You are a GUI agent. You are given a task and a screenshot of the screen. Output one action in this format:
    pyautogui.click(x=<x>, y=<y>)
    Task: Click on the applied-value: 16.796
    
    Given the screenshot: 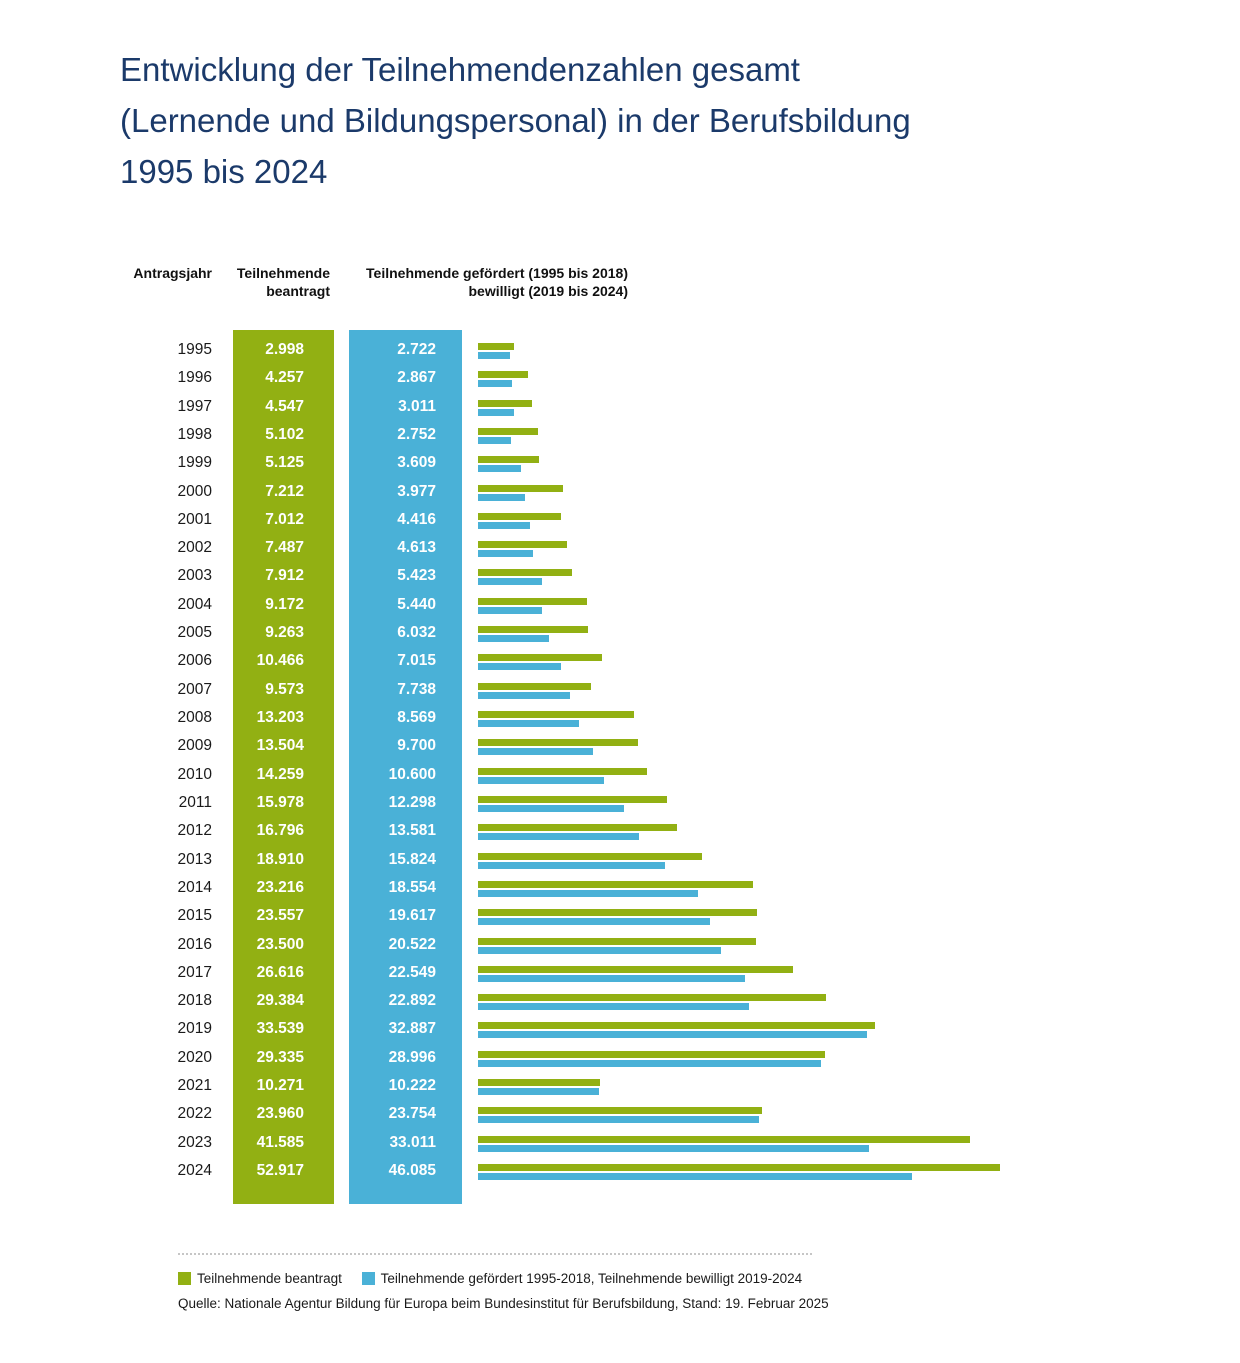 What is the action you would take?
    pyautogui.click(x=280, y=830)
    